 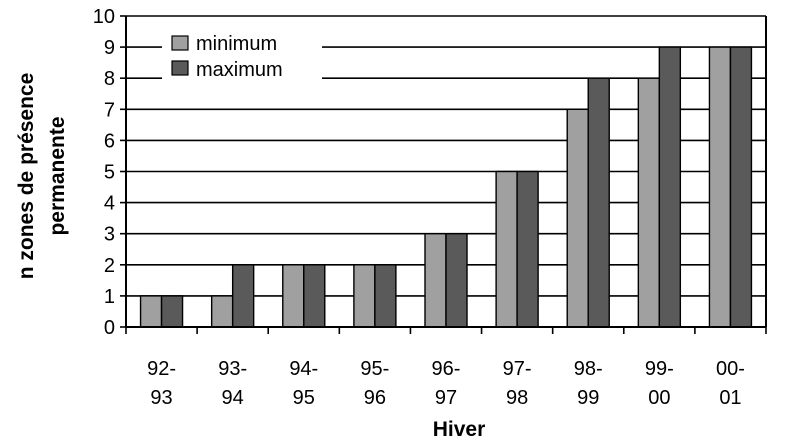 I want to click on y-tick-label: 6, so click(x=109, y=141).